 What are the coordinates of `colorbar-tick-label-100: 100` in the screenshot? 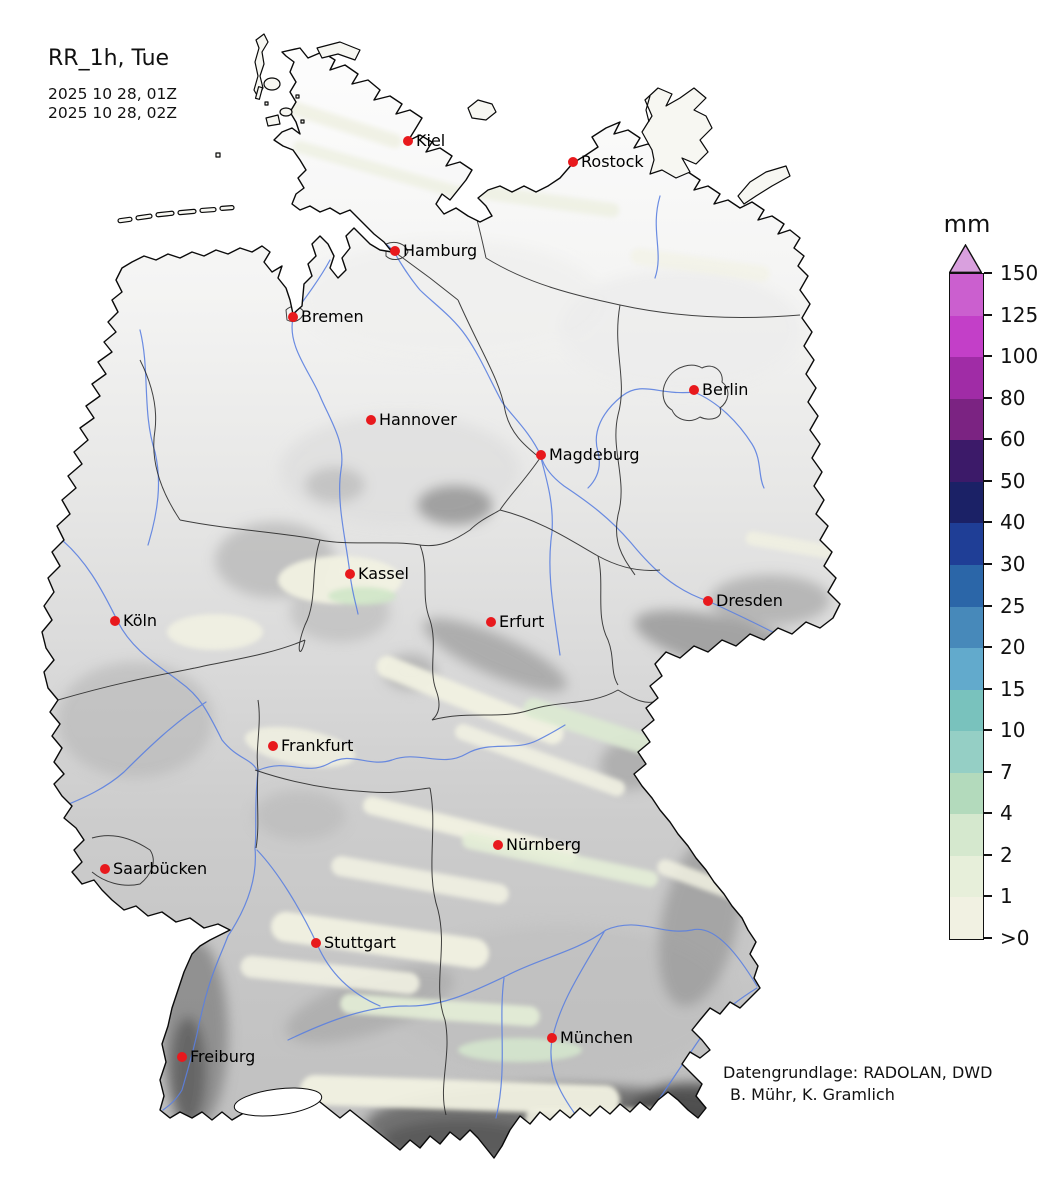 It's located at (1019, 356).